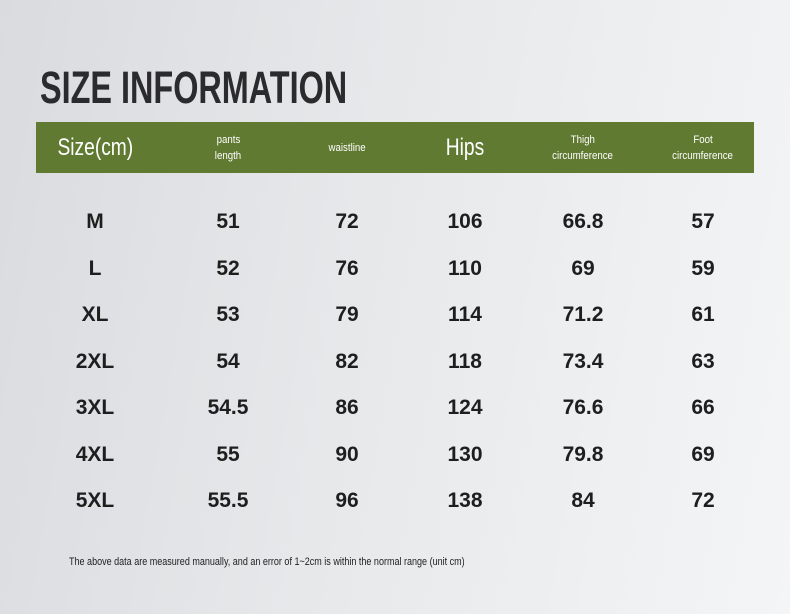 This screenshot has width=790, height=614. Describe the element at coordinates (228, 155) in the screenshot. I see `header-text: length` at that location.